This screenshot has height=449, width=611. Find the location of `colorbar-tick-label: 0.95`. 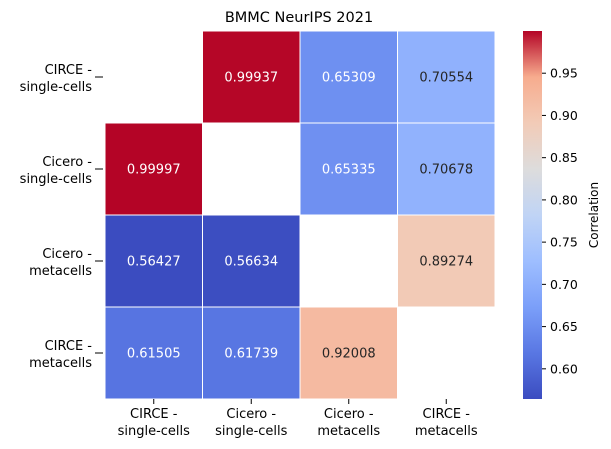

colorbar-tick-label: 0.95 is located at coordinates (564, 73).